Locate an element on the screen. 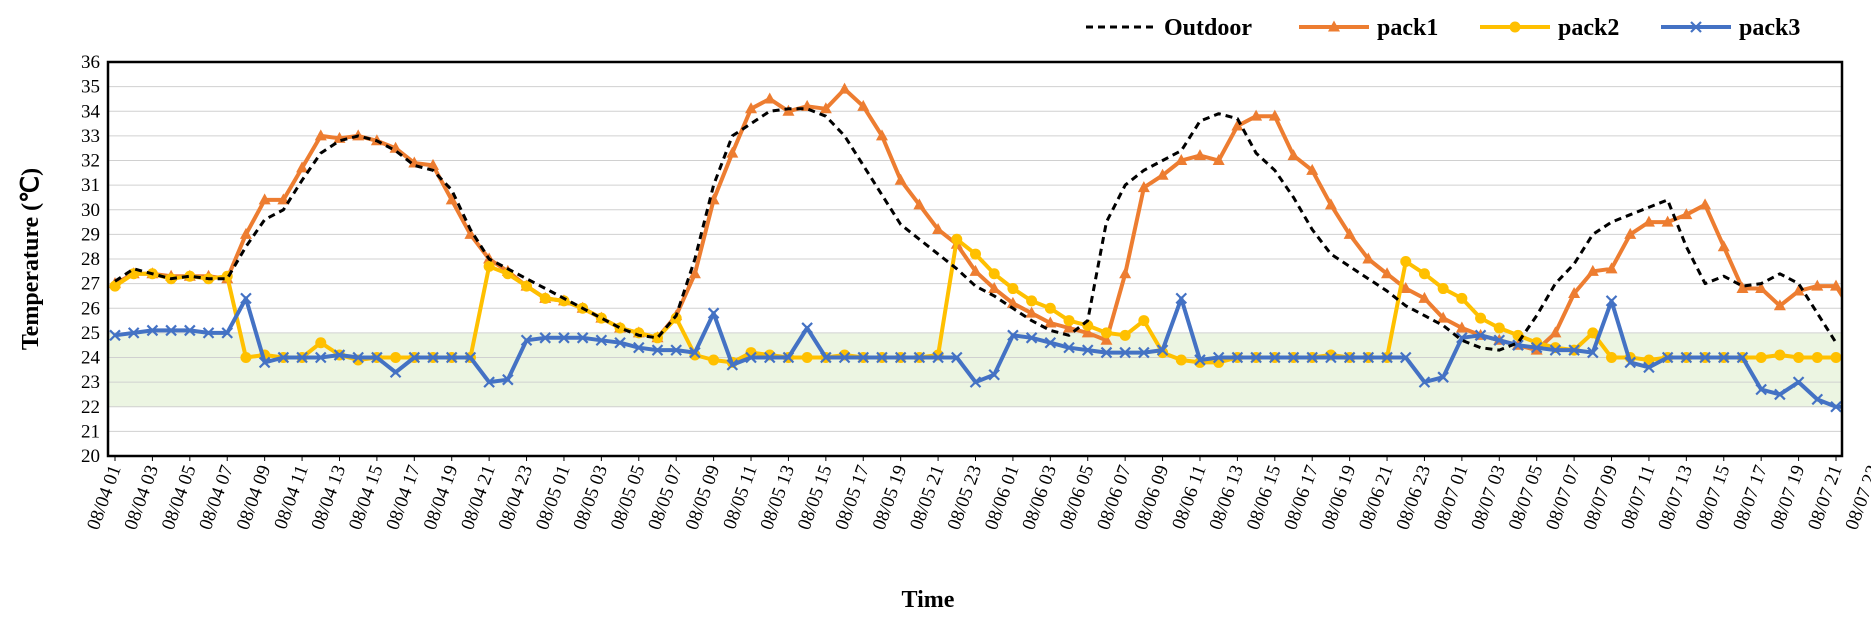 The image size is (1871, 626). x-tick-label: 08/06 21 is located at coordinates (1376, 498).